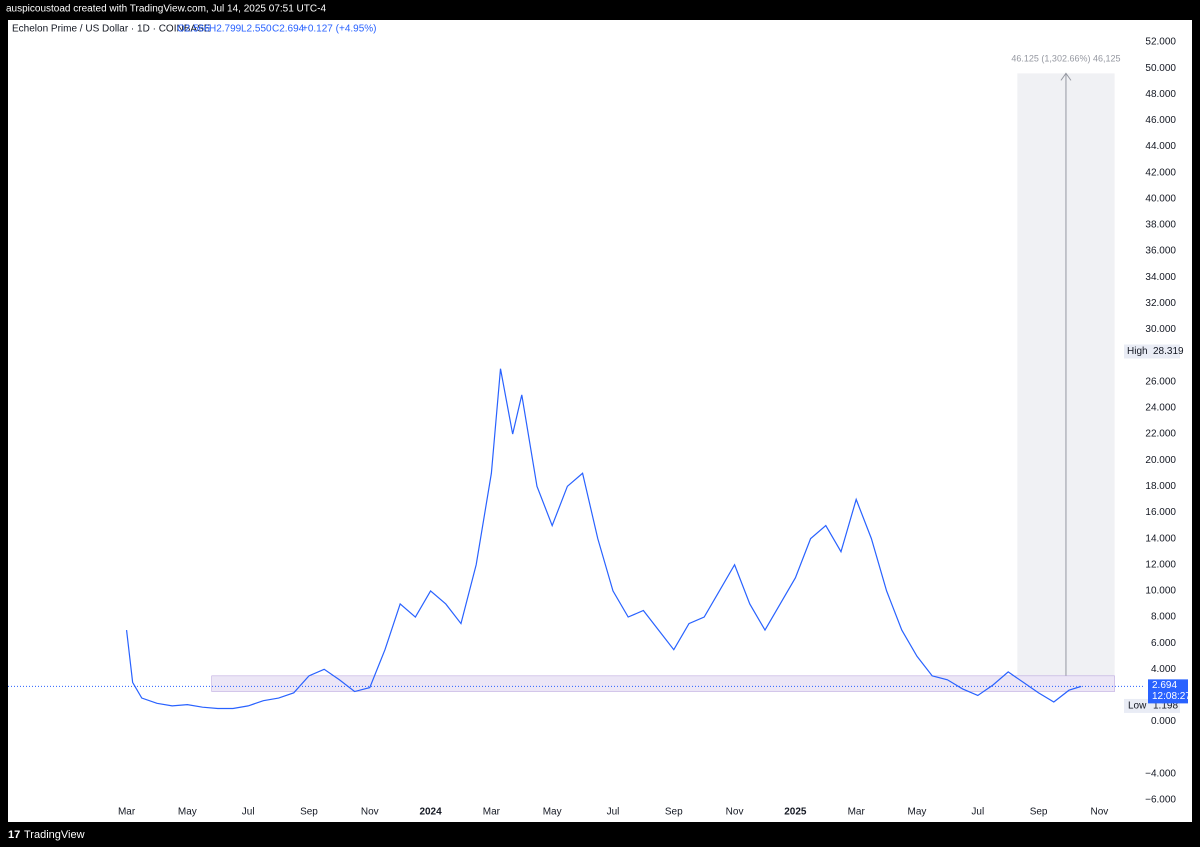 Image resolution: width=1200 pixels, height=847 pixels. I want to click on y-tick-label: 26.000, so click(1160, 381).